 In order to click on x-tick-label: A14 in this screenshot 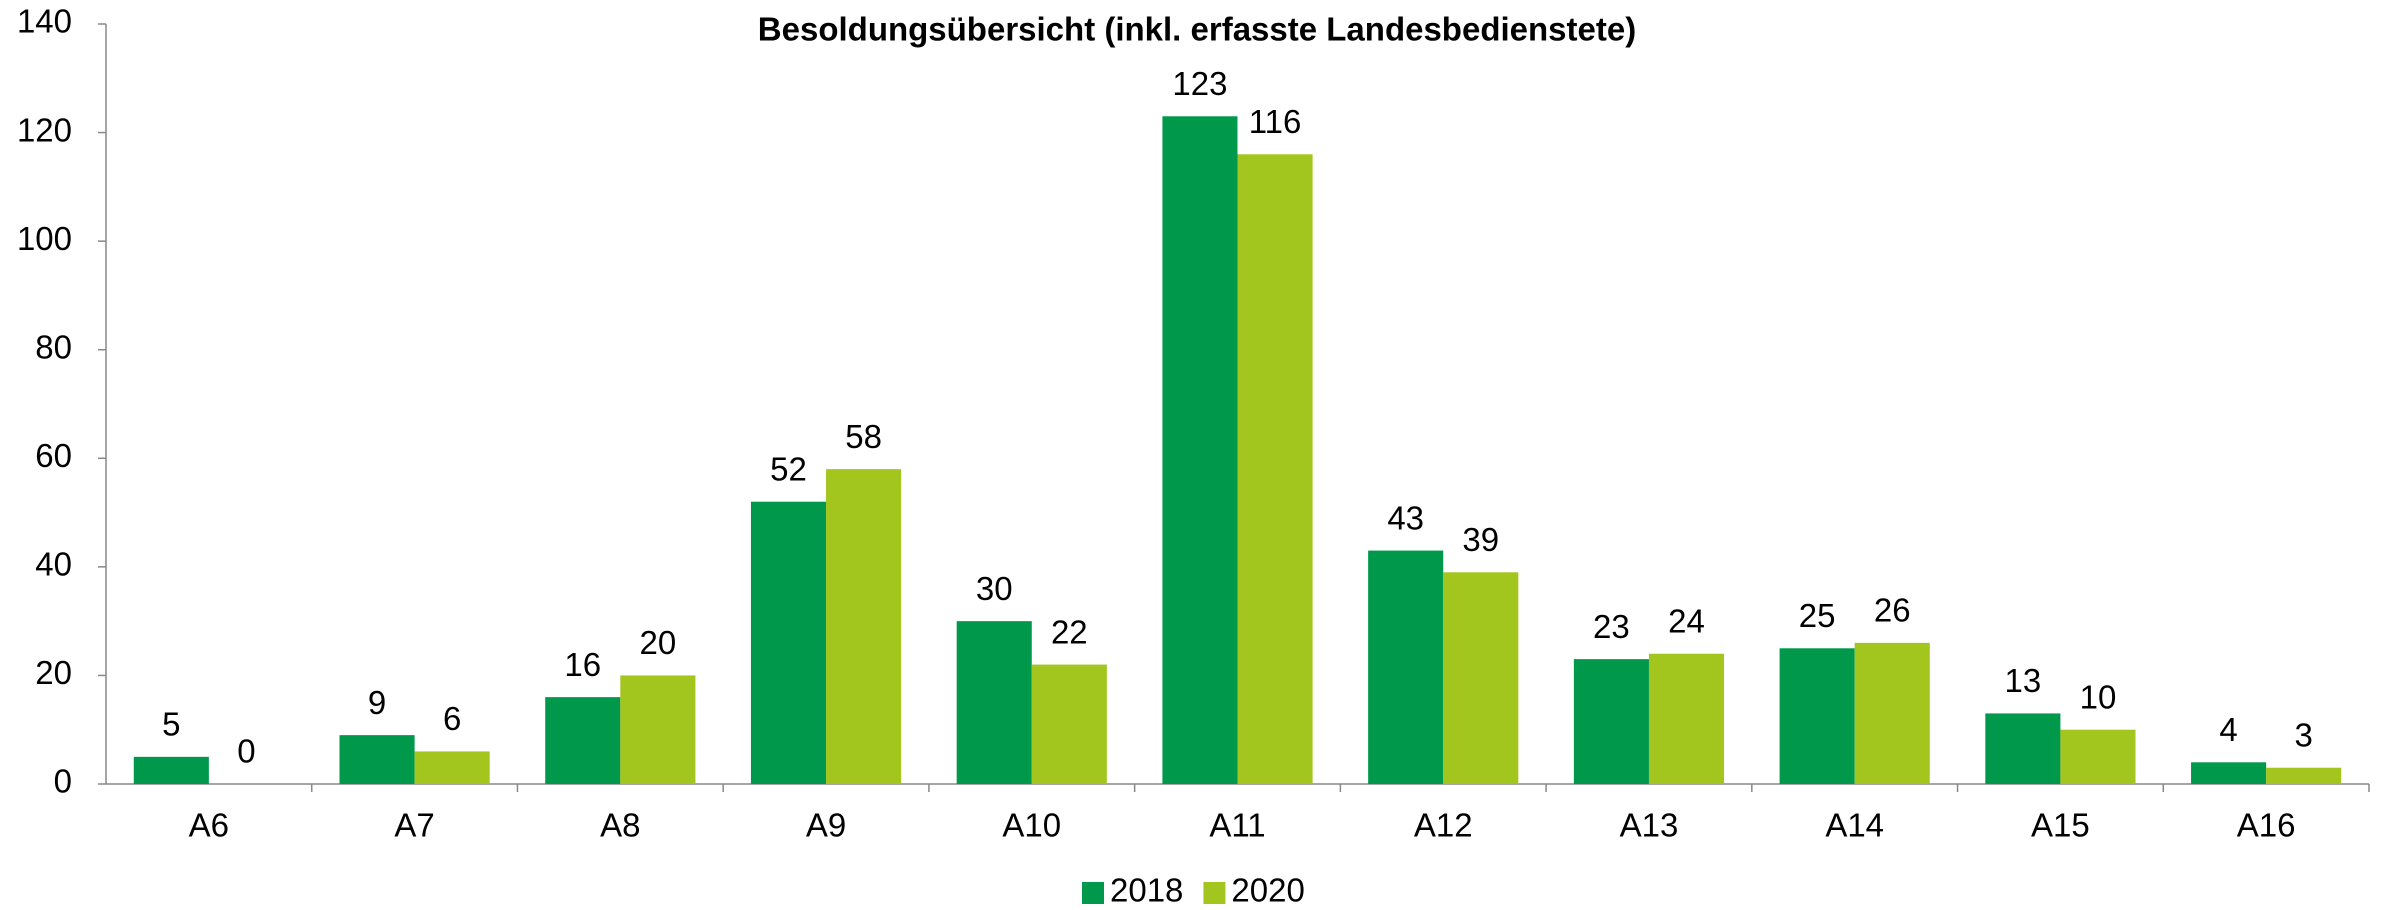, I will do `click(1854, 825)`.